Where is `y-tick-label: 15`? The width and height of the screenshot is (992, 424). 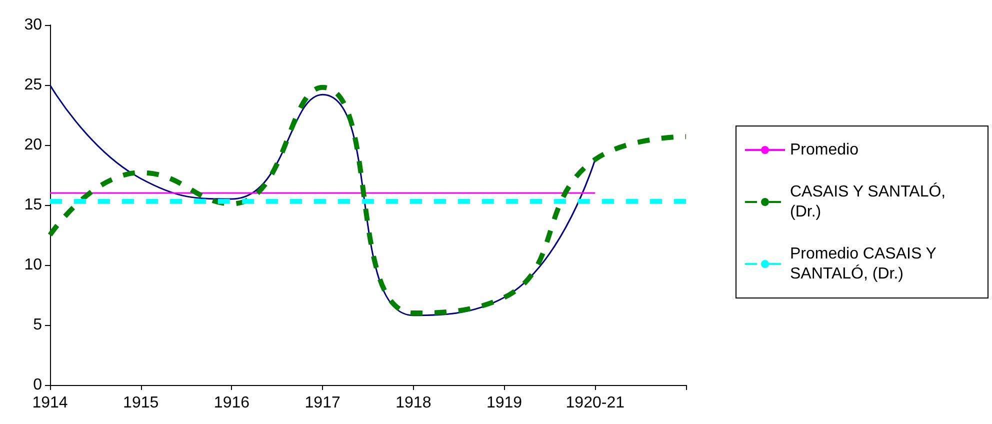
y-tick-label: 15 is located at coordinates (33, 205).